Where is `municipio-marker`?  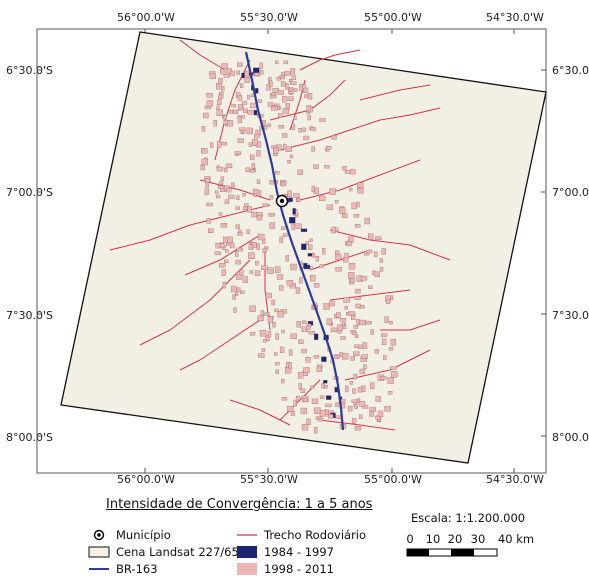 municipio-marker is located at coordinates (282, 201).